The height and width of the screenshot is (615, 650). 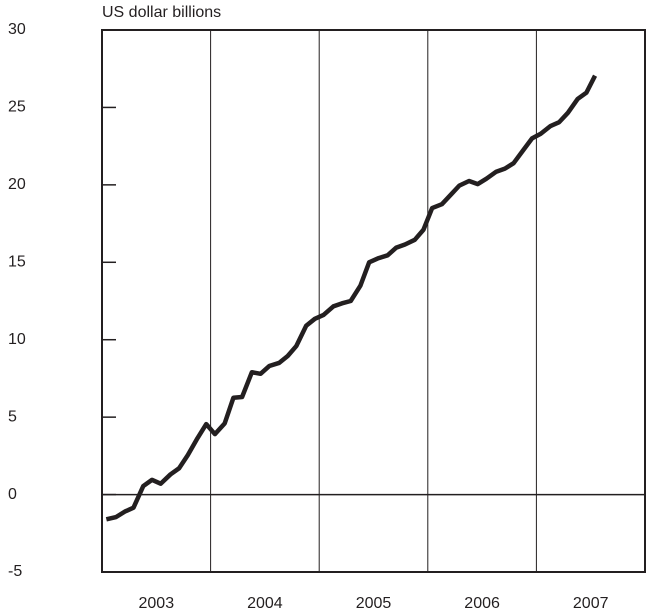 I want to click on y-axis-label: US dollar billions, so click(x=161, y=12).